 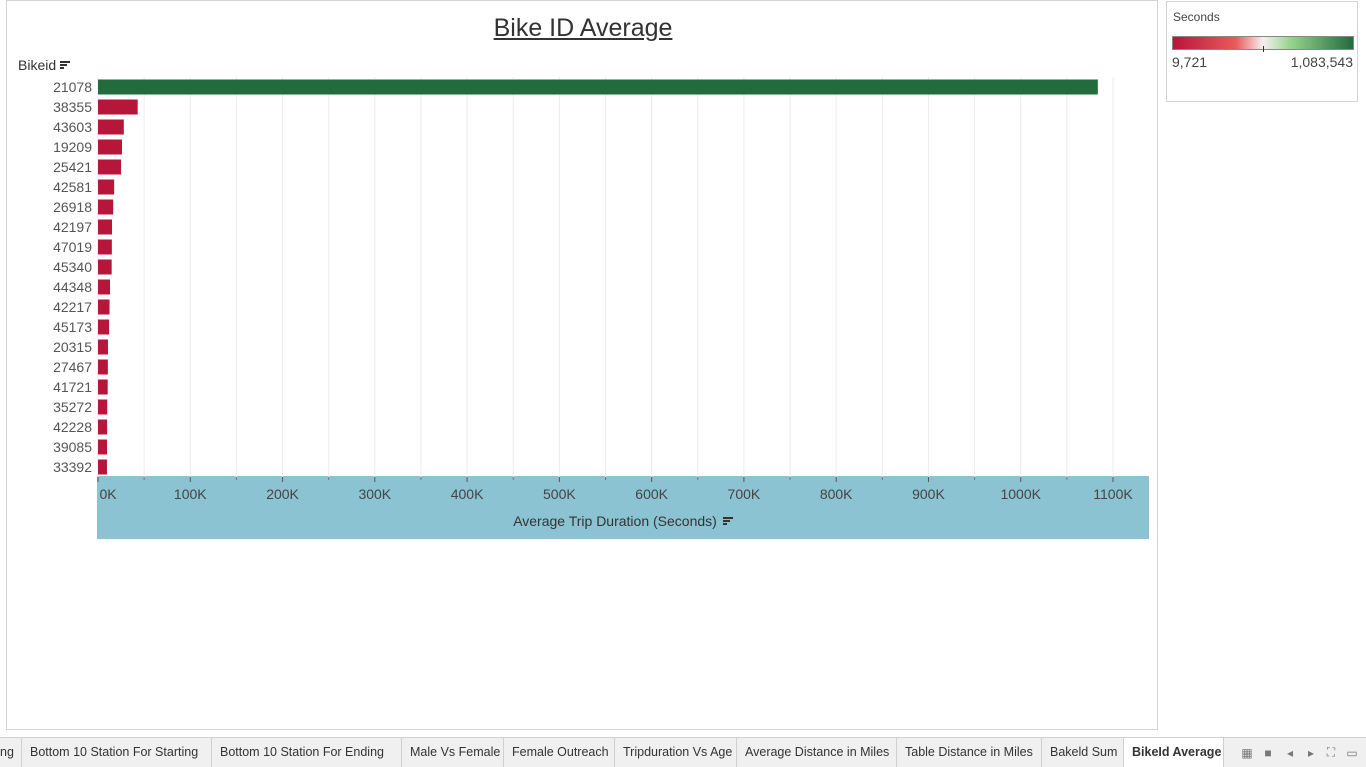 What do you see at coordinates (374, 493) in the screenshot?
I see `x-tick-label: 300K` at bounding box center [374, 493].